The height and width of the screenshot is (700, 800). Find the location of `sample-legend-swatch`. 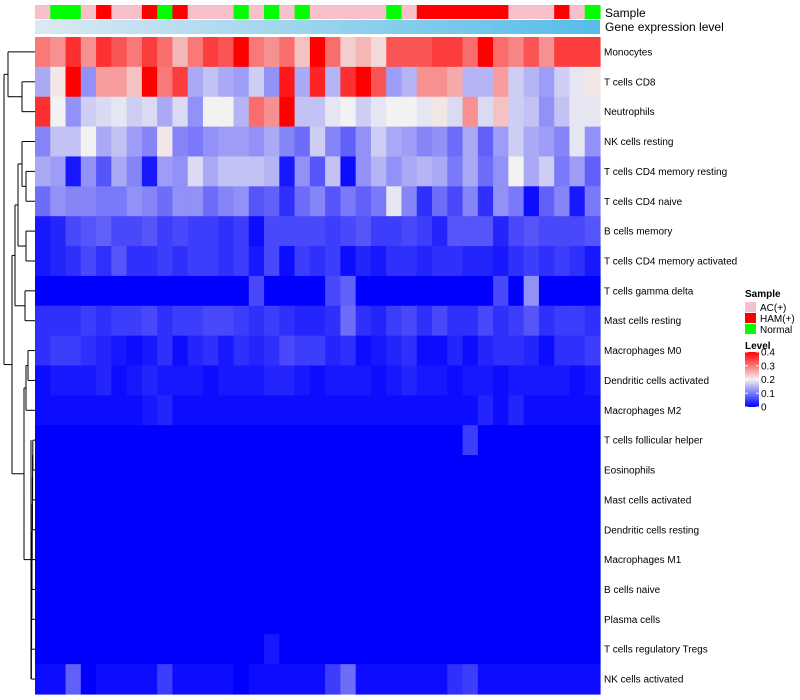

sample-legend-swatch is located at coordinates (750, 307).